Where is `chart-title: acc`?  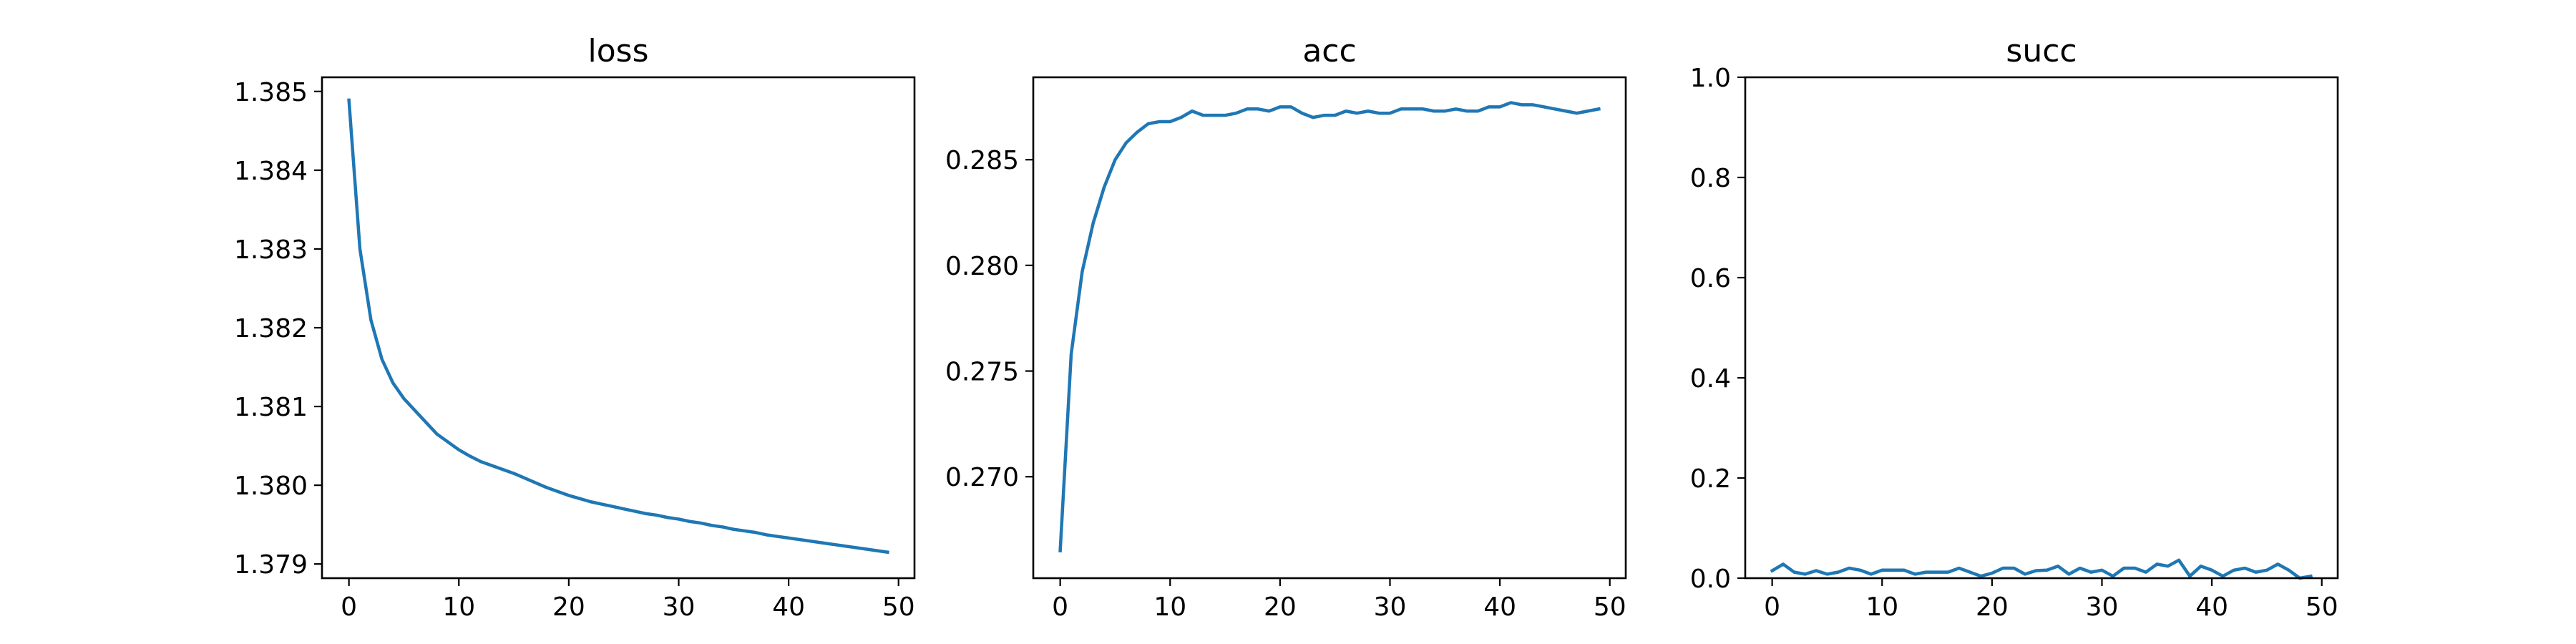
chart-title: acc is located at coordinates (1329, 51).